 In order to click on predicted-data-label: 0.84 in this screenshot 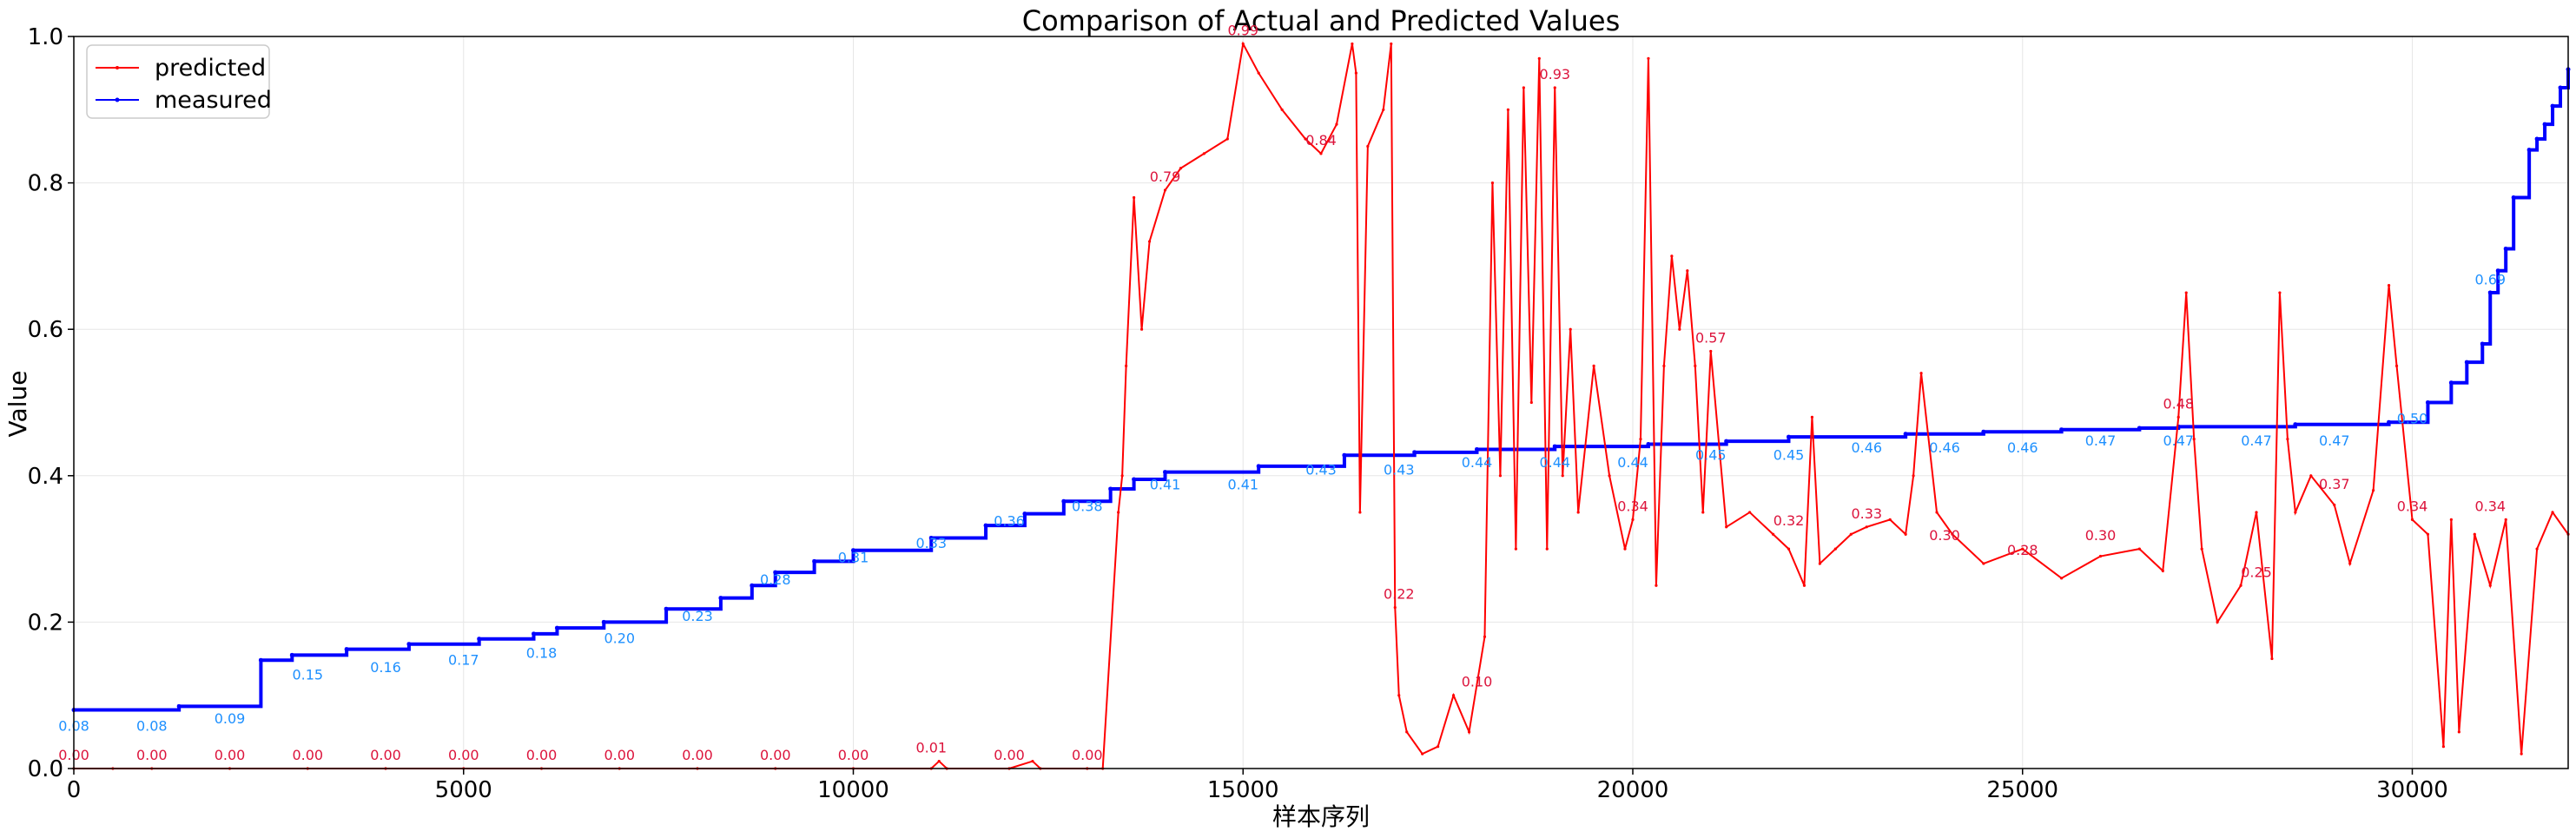, I will do `click(1321, 140)`.